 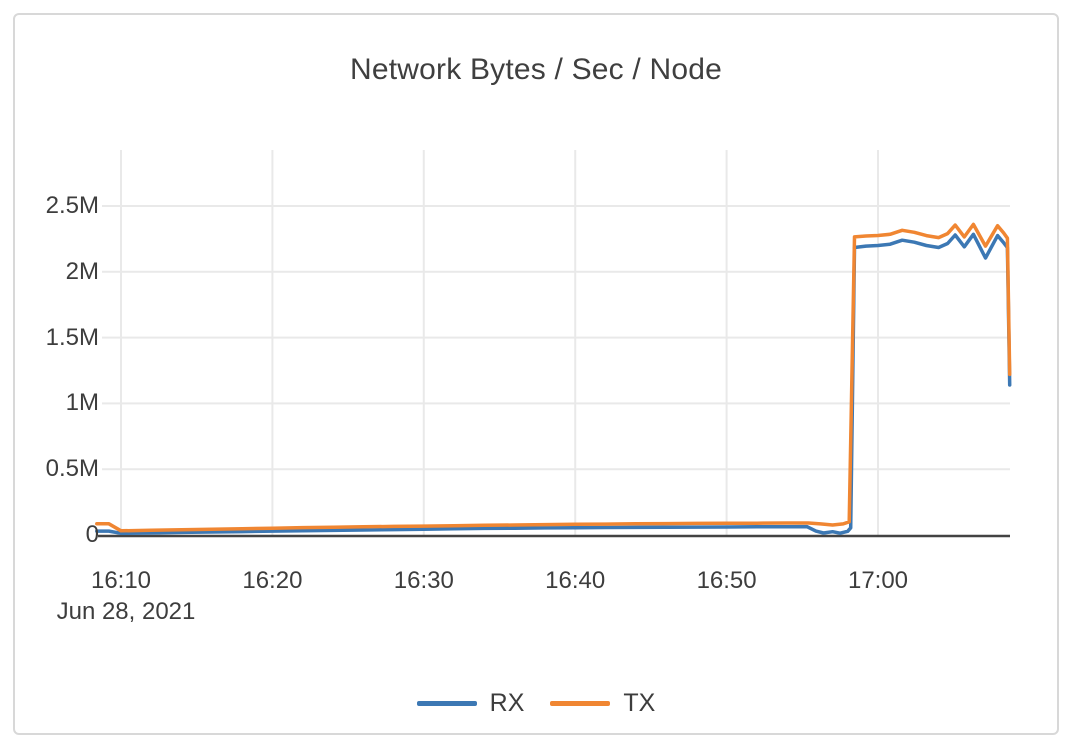 What do you see at coordinates (580, 703) in the screenshot?
I see `legend-swatch-tx` at bounding box center [580, 703].